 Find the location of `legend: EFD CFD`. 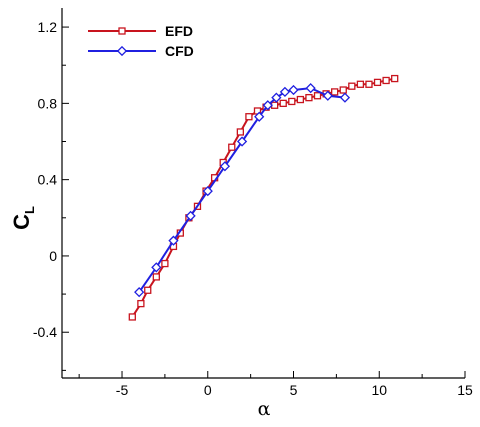

legend: EFD CFD is located at coordinates (141, 41).